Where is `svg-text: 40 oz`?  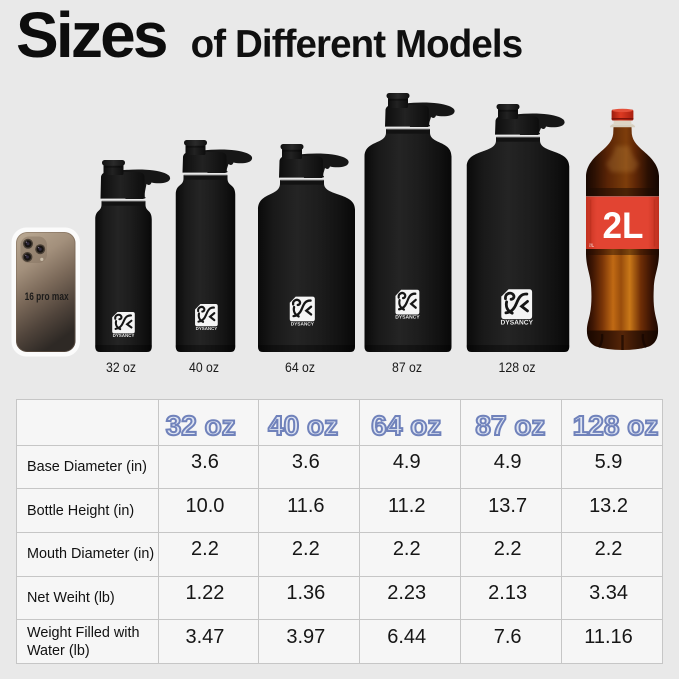 svg-text: 40 oz is located at coordinates (204, 367).